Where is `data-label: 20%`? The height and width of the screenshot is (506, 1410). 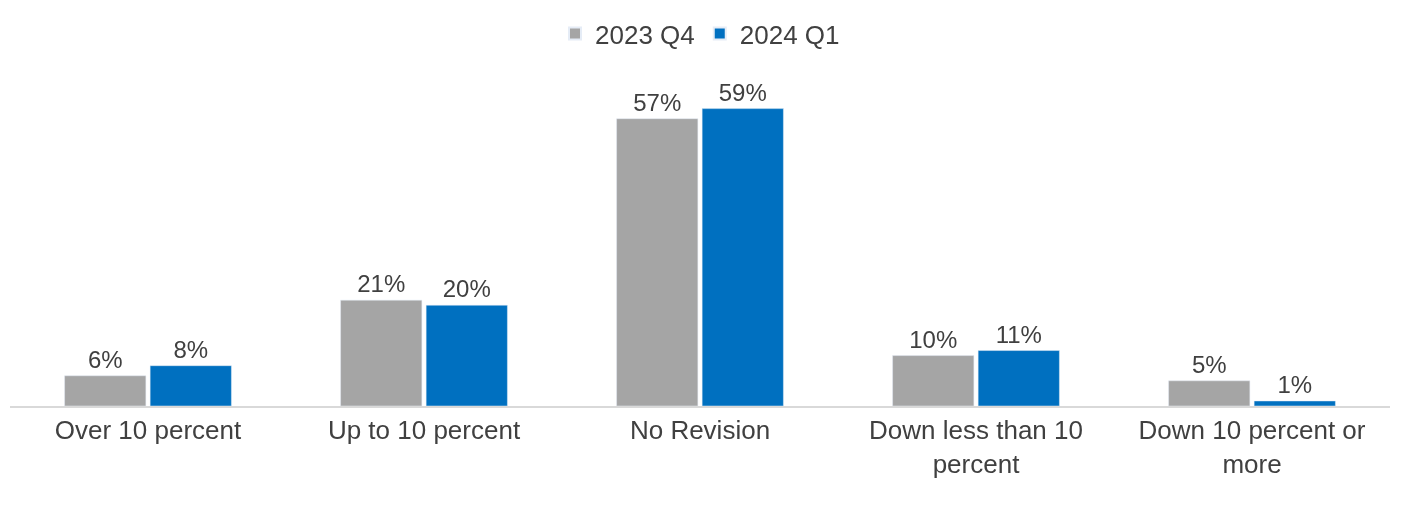 data-label: 20% is located at coordinates (466, 289).